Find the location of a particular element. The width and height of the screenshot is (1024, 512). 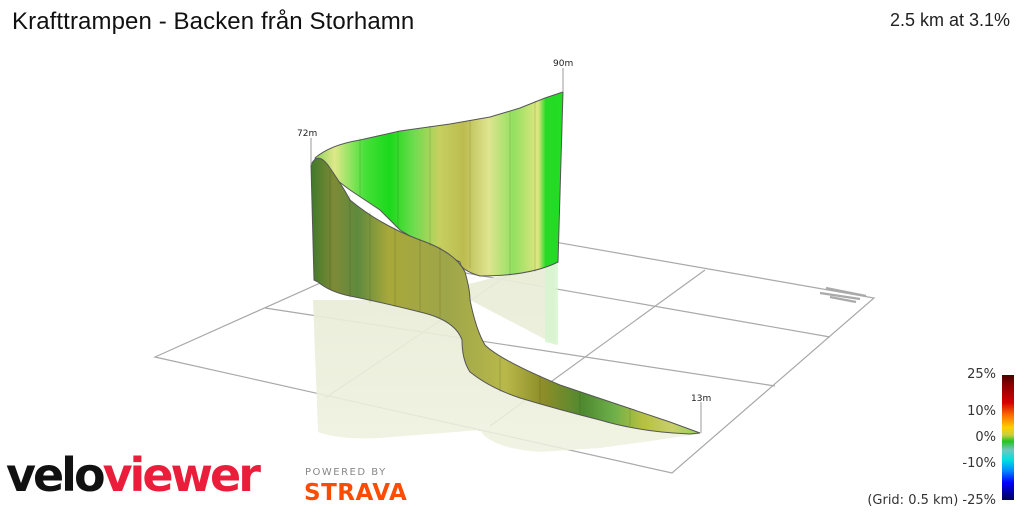

page-title: Krafttrampen - Backen från Storhamn is located at coordinates (213, 21).